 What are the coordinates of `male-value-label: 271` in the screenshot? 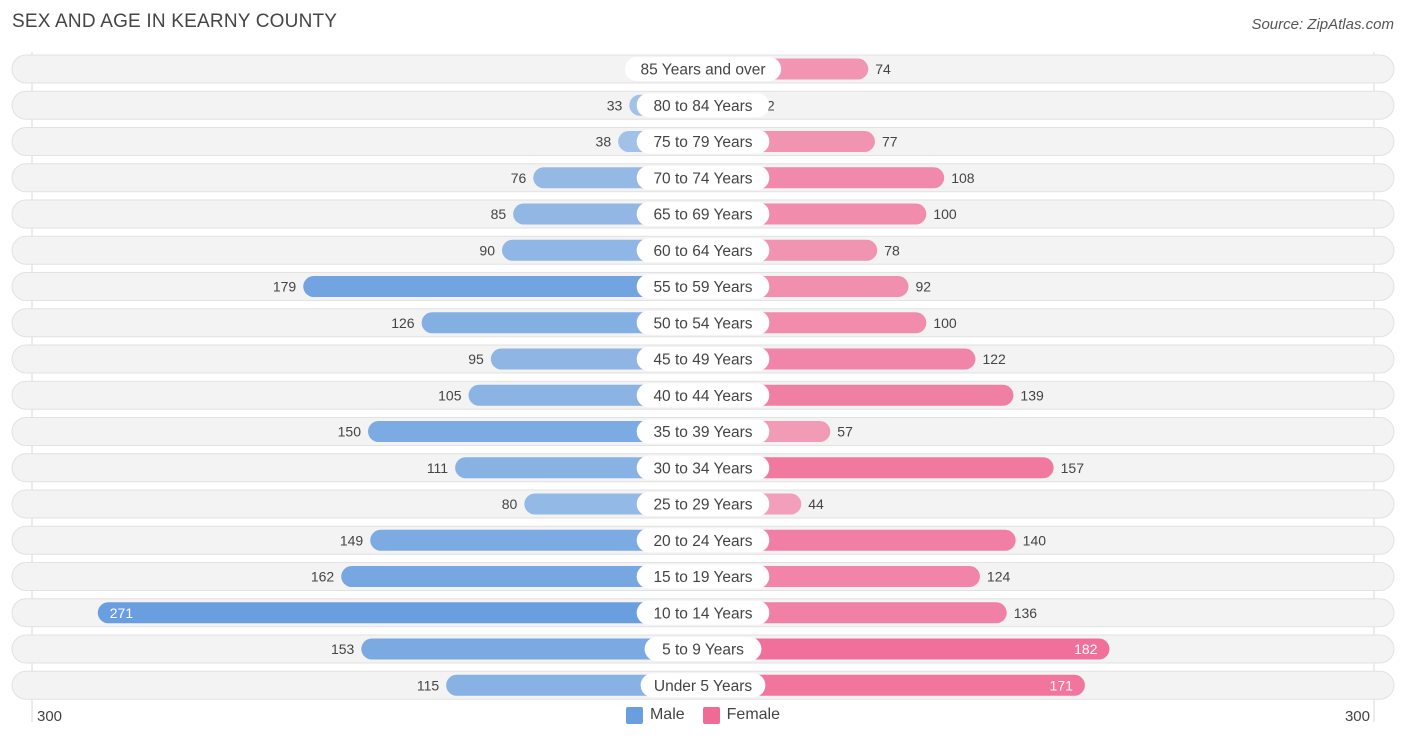 It's located at (122, 613).